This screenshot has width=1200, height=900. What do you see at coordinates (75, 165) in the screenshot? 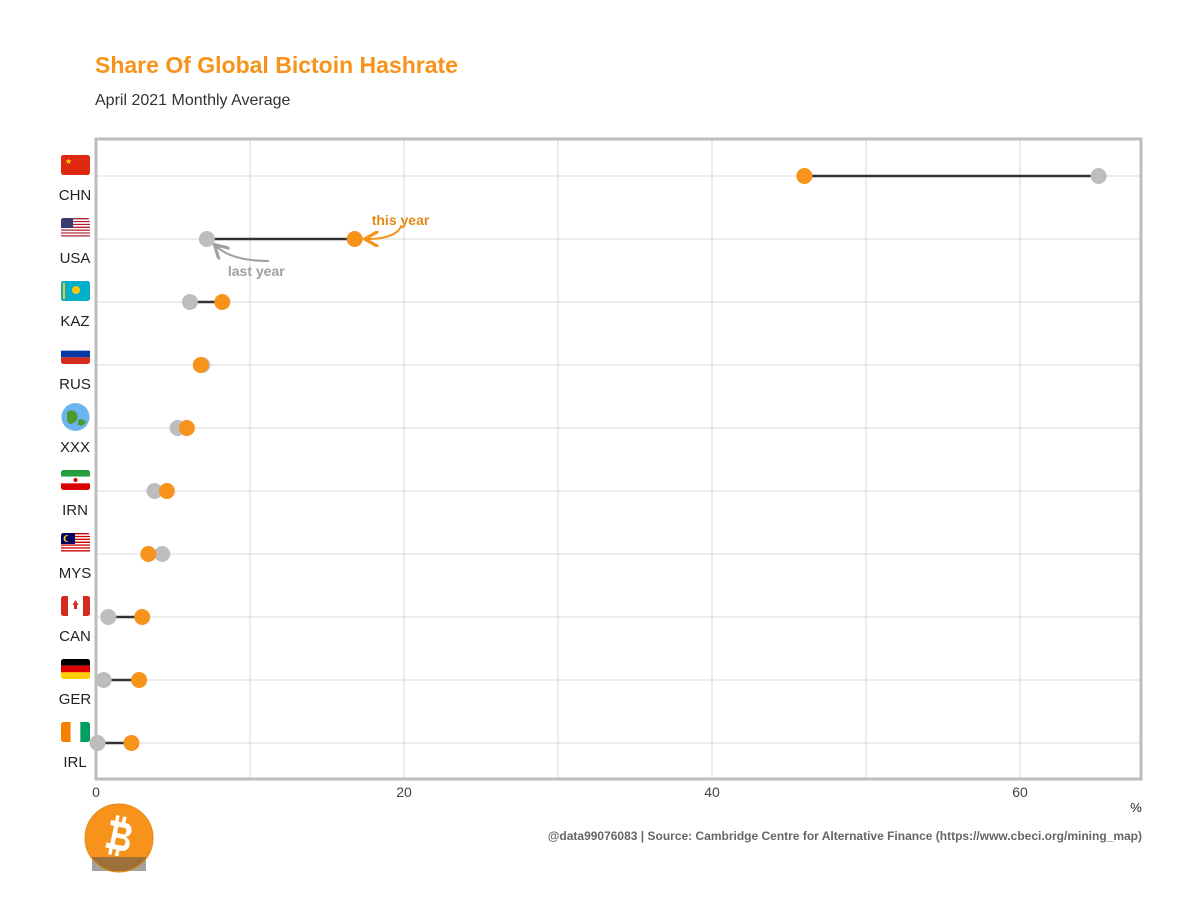
I see `flag-chn-icon: ★` at bounding box center [75, 165].